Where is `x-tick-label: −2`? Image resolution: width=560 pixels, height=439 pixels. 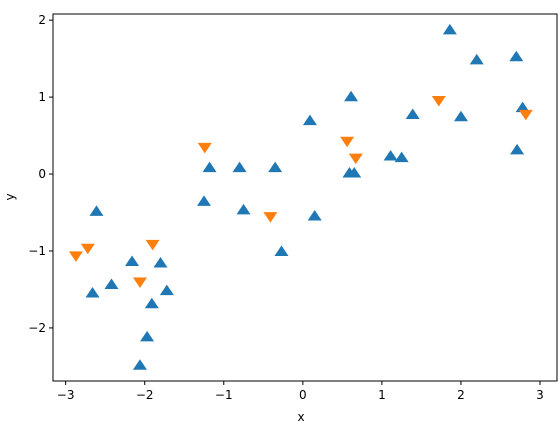
x-tick-label: −2 is located at coordinates (145, 395).